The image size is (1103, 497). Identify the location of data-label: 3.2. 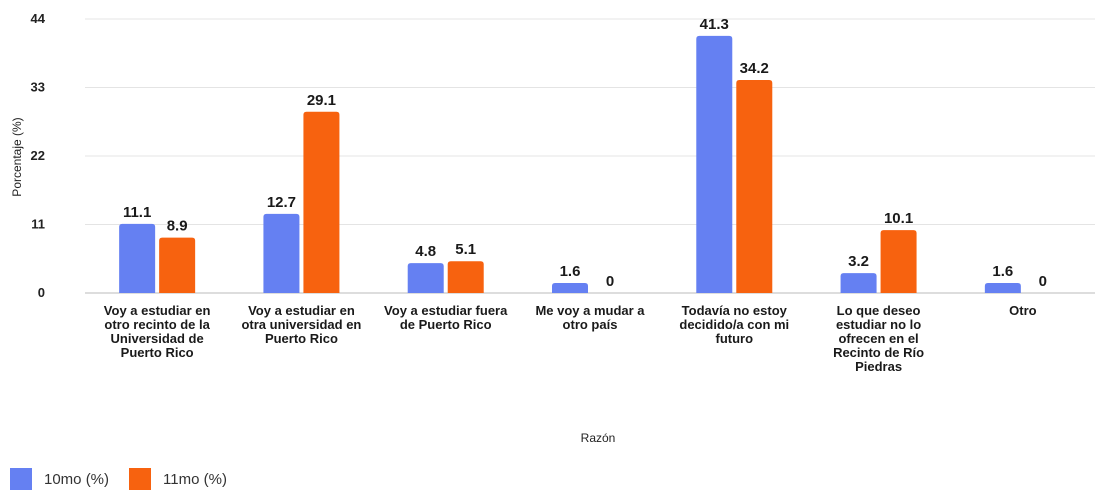
(858, 261).